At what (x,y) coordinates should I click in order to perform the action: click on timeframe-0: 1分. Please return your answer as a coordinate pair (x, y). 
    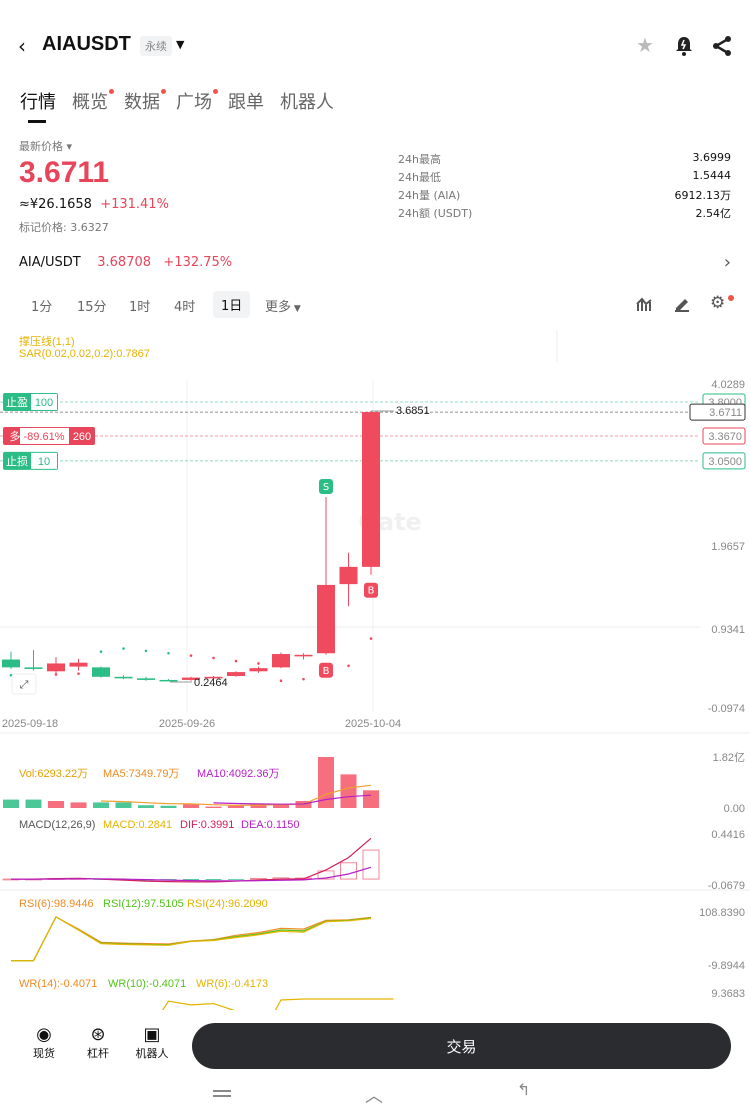
    Looking at the image, I should click on (41, 305).